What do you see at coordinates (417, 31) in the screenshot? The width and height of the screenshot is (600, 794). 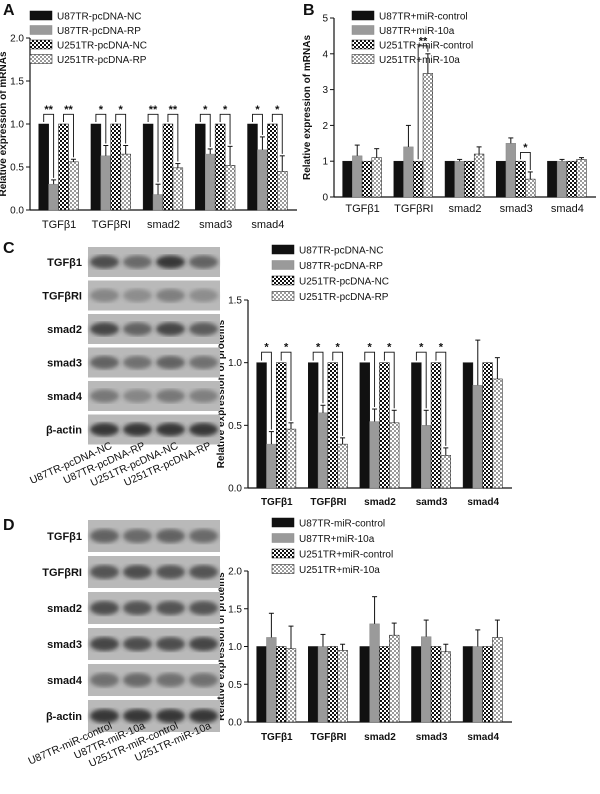 I see `legend-label: U87TR+miR-10a` at bounding box center [417, 31].